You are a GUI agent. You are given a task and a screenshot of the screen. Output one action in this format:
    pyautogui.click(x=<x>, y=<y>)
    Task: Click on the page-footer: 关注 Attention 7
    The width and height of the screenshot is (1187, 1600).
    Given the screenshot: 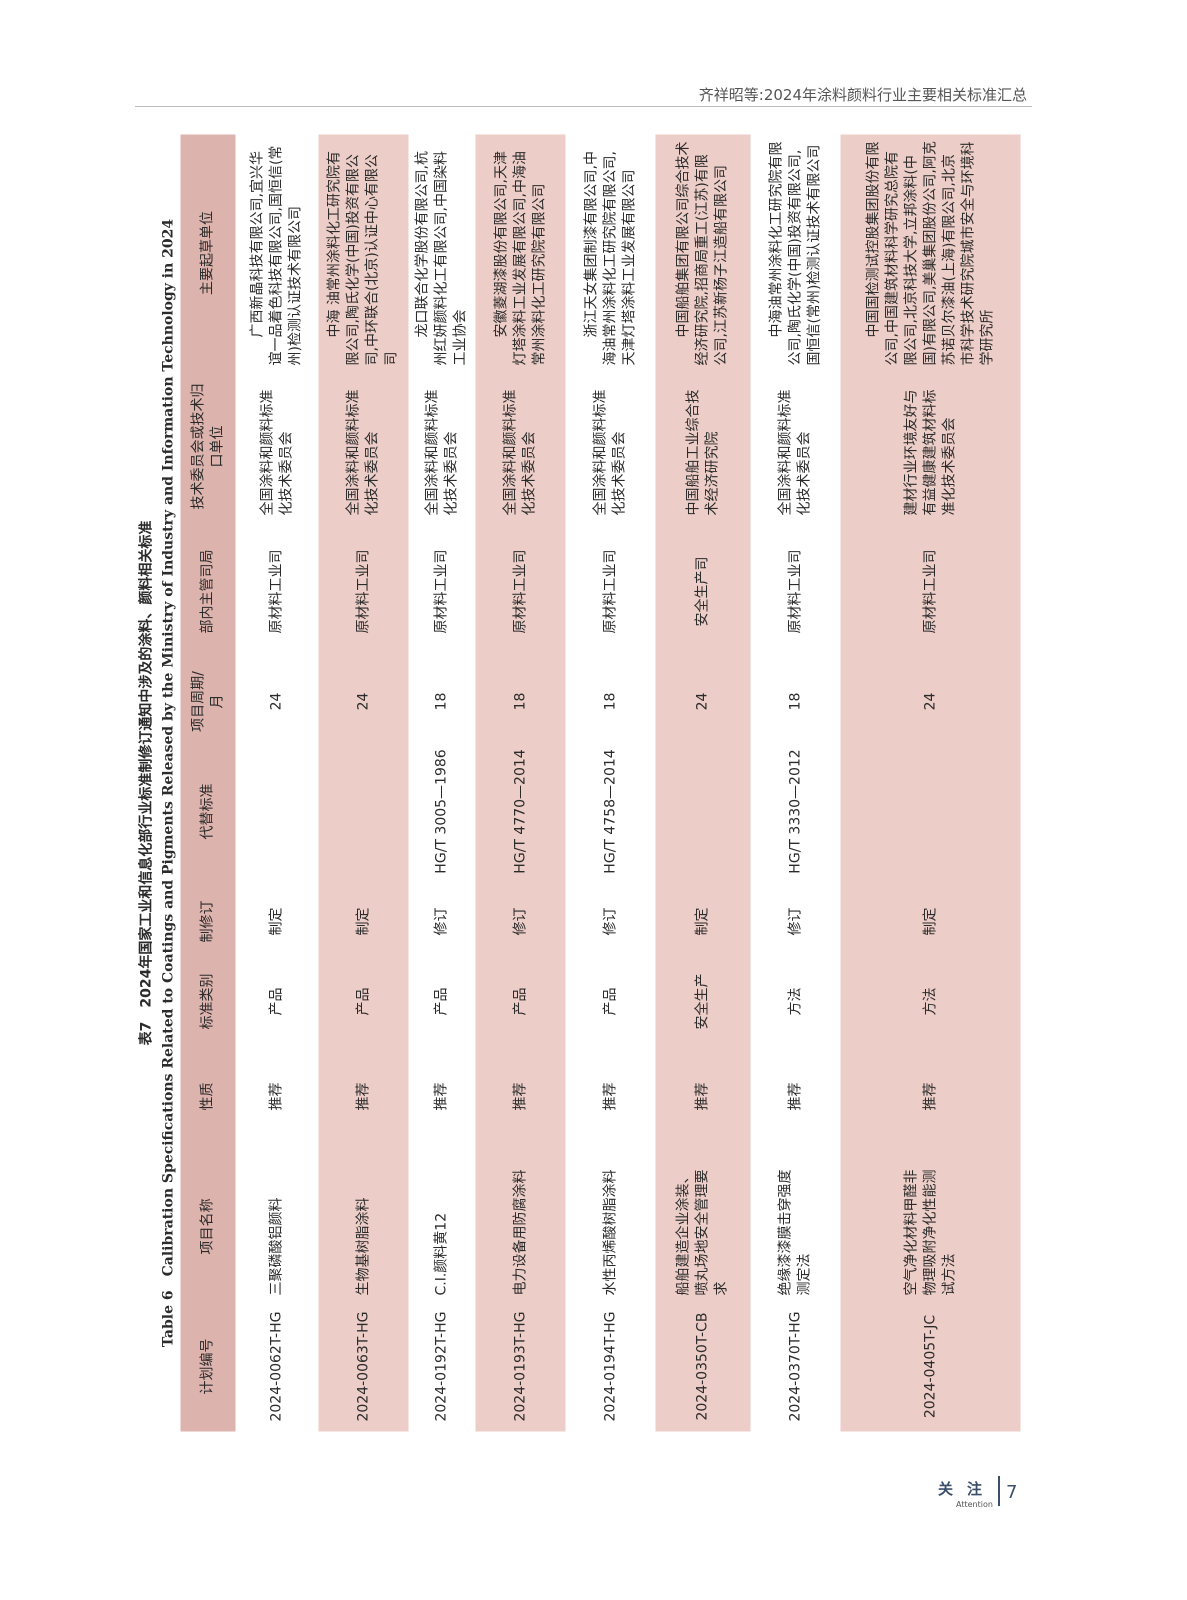 What is the action you would take?
    pyautogui.click(x=977, y=1492)
    